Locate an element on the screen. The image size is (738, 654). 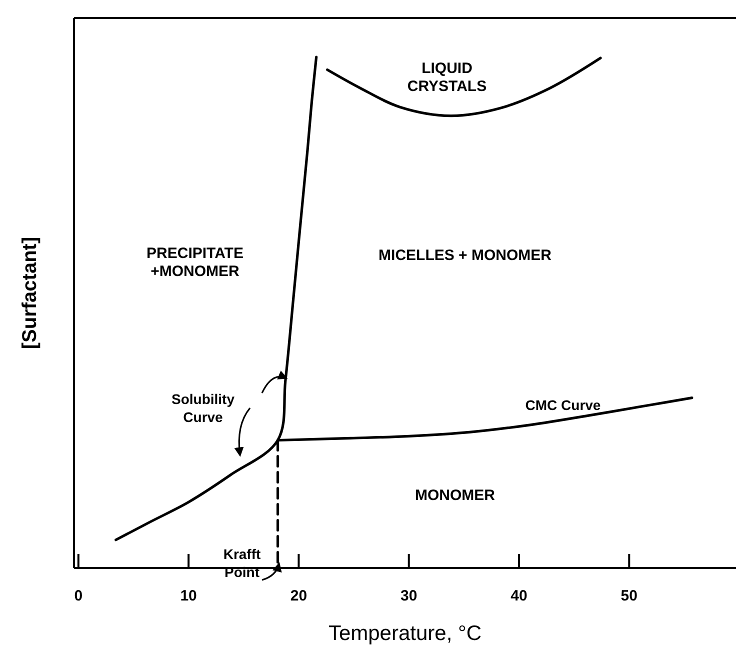
annotation: PRECIPITATE +MONOMER is located at coordinates (195, 262).